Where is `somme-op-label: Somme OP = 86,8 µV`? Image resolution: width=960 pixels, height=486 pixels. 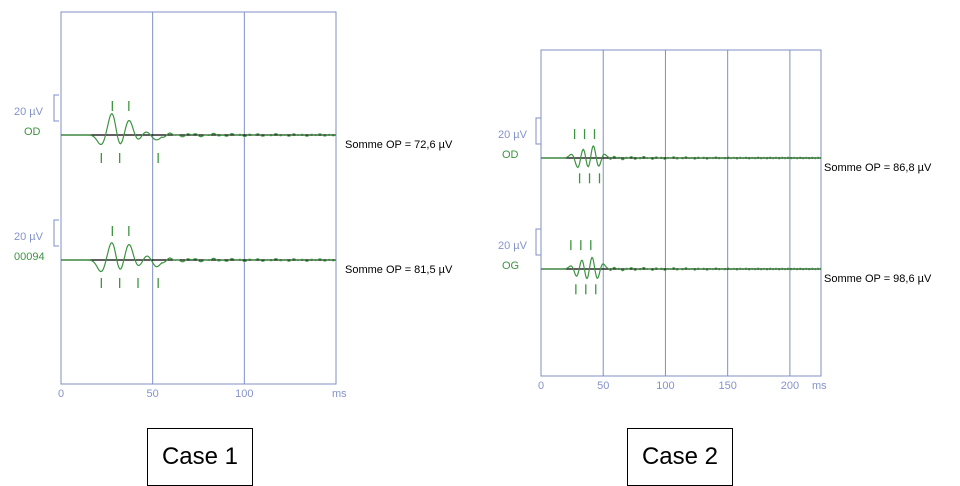 somme-op-label: Somme OP = 86,8 µV is located at coordinates (878, 168).